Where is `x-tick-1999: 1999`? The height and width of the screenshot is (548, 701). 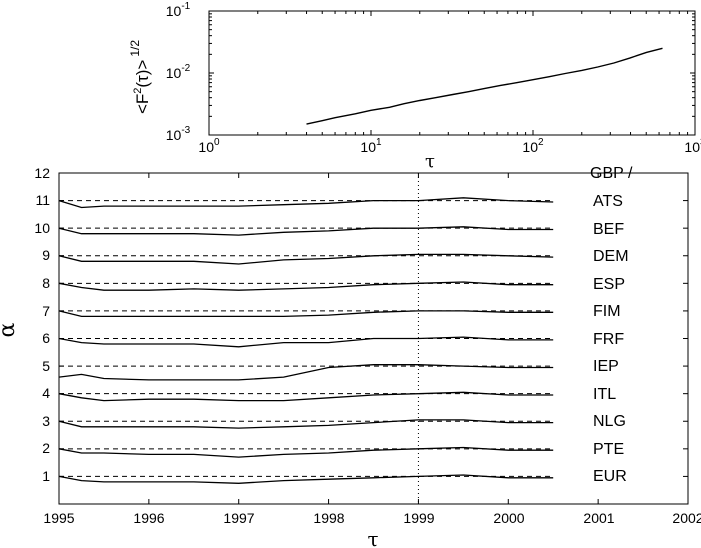
x-tick-1999: 1999 is located at coordinates (418, 518).